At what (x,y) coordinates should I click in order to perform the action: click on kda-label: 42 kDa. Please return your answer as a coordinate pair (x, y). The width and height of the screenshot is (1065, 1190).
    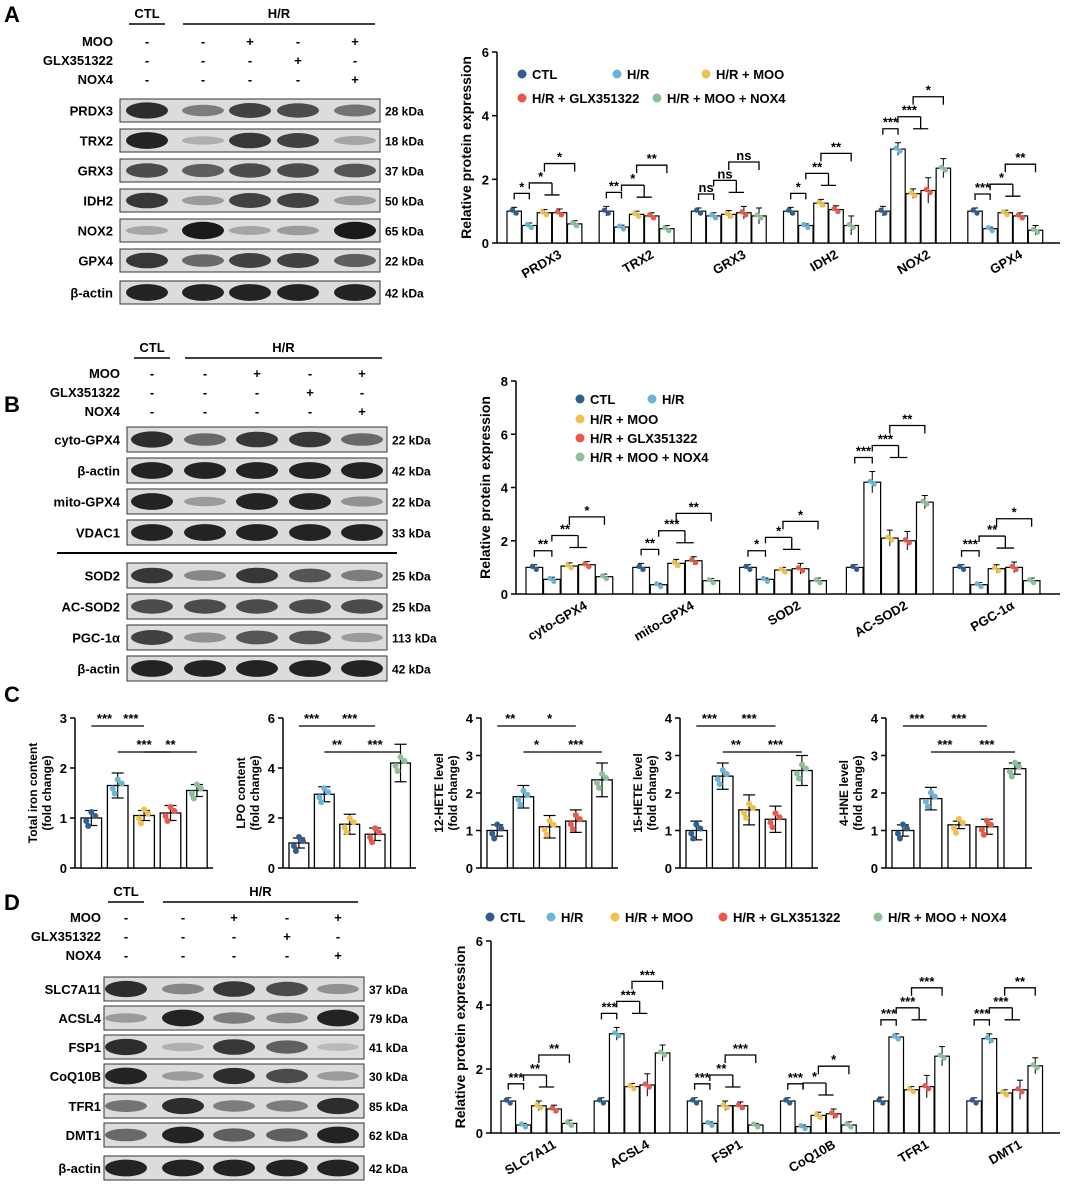
    Looking at the image, I should click on (404, 294).